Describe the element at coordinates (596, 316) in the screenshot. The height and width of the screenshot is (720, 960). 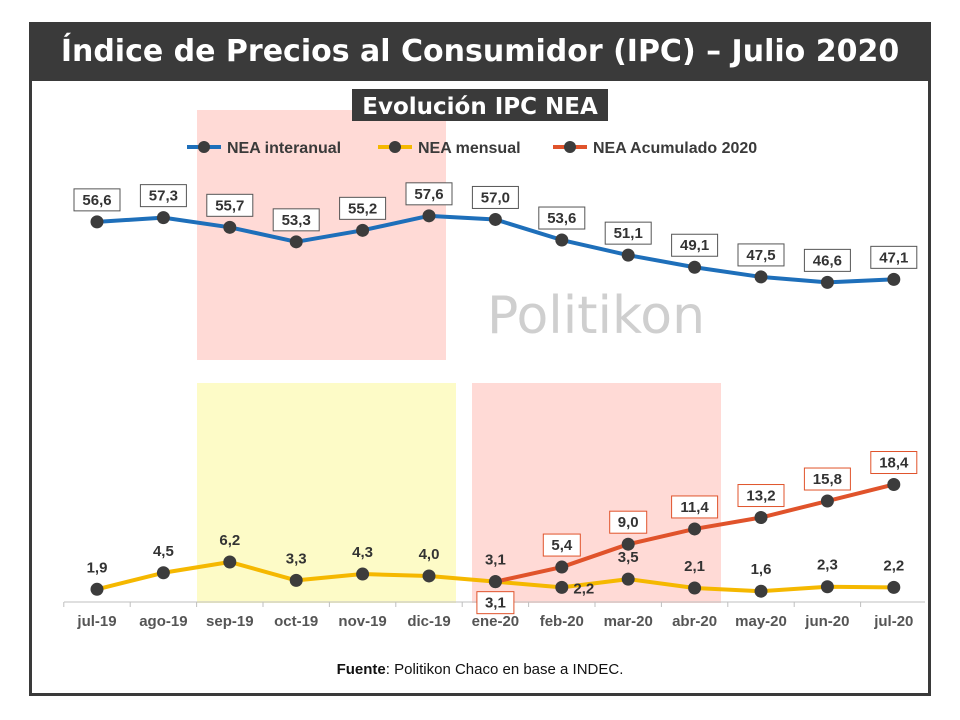
I see `watermark: Politikon` at that location.